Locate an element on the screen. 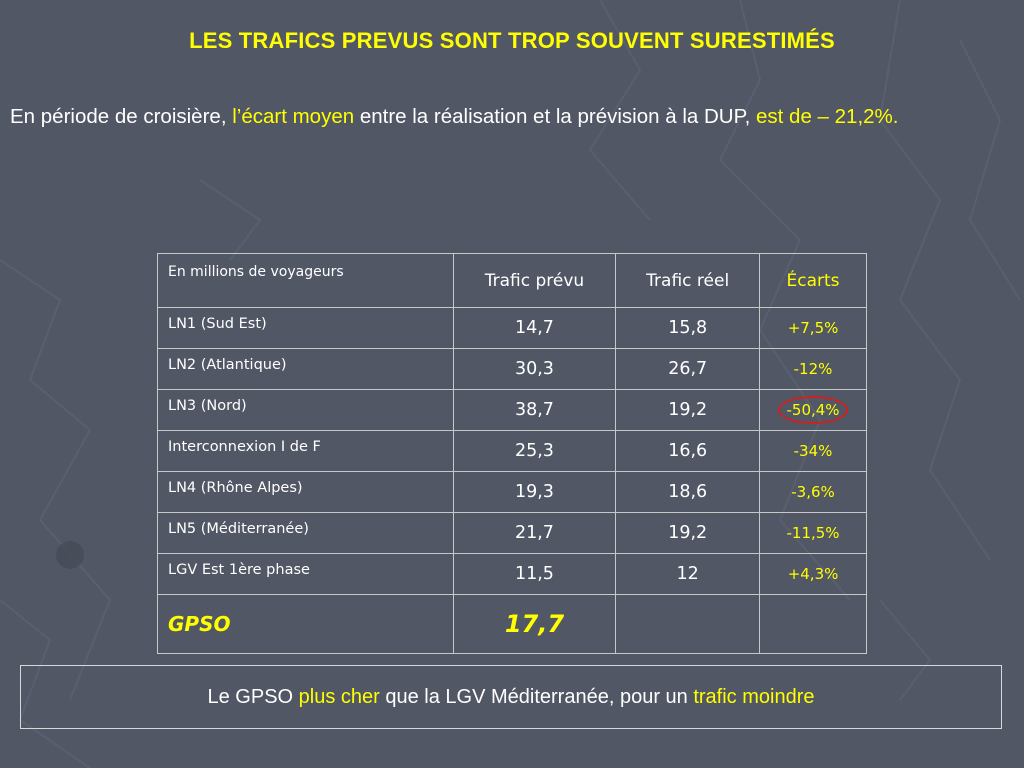 Image resolution: width=1024 pixels, height=768 pixels. table-row: LN2 (Atlantique) 30,3 26,7 -12% is located at coordinates (512, 369).